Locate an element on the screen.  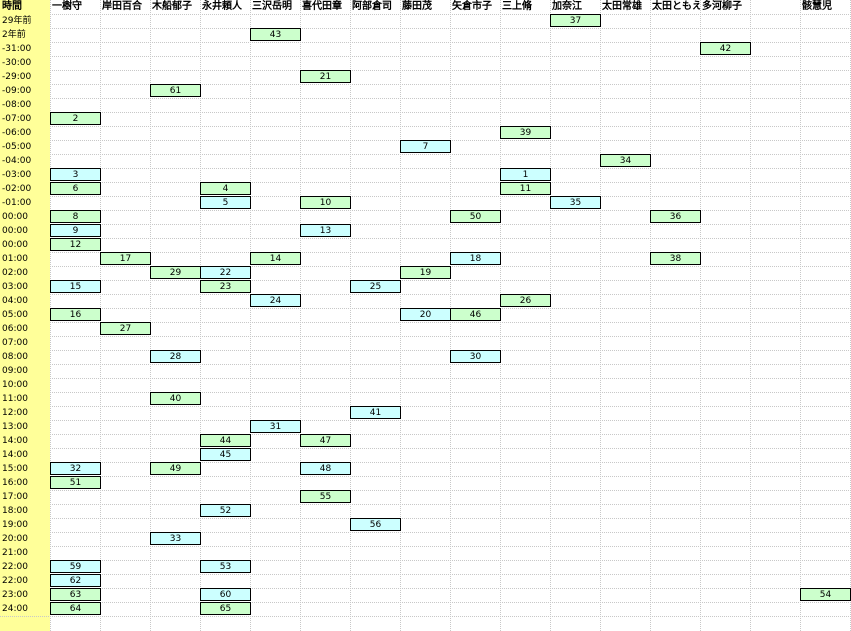
header-character: 喜代田章 is located at coordinates (322, 6).